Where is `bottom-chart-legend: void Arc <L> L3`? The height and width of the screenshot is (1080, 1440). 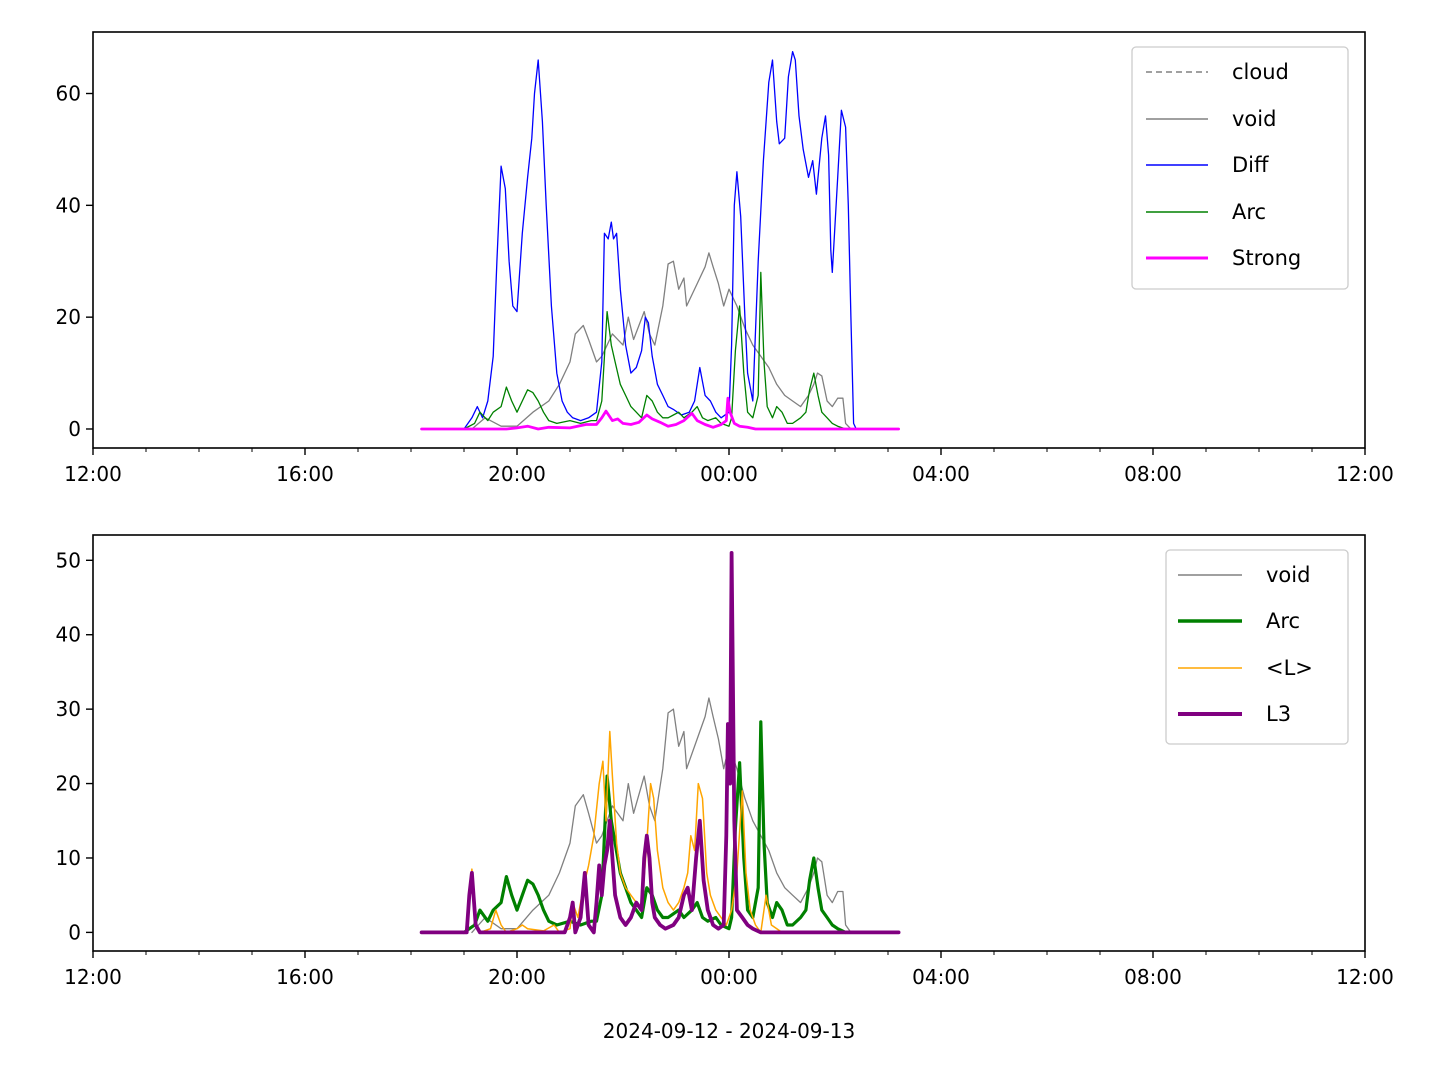 bottom-chart-legend: void Arc <L> L3 is located at coordinates (1257, 647).